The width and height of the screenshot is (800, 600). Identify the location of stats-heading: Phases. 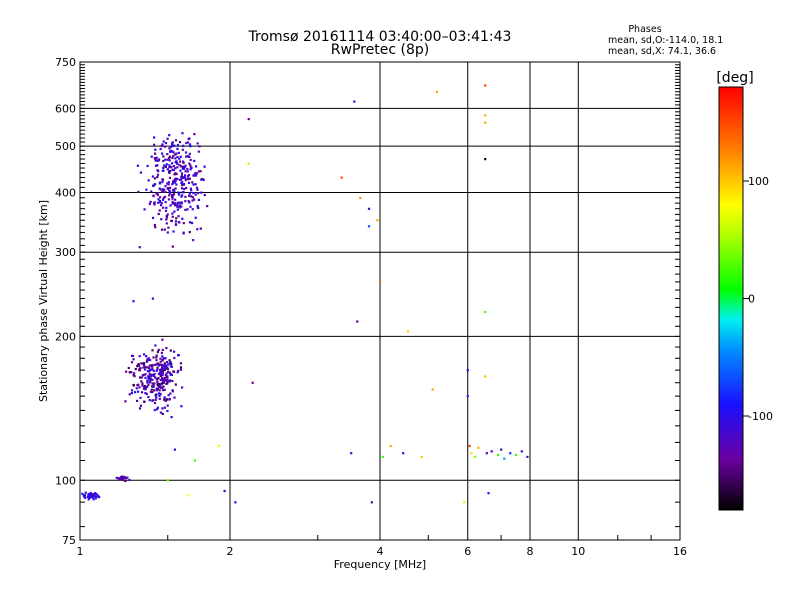
(644, 29).